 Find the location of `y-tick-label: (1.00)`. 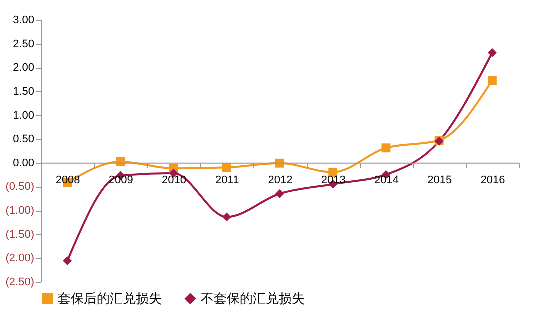

y-tick-label: (1.00) is located at coordinates (20, 211).